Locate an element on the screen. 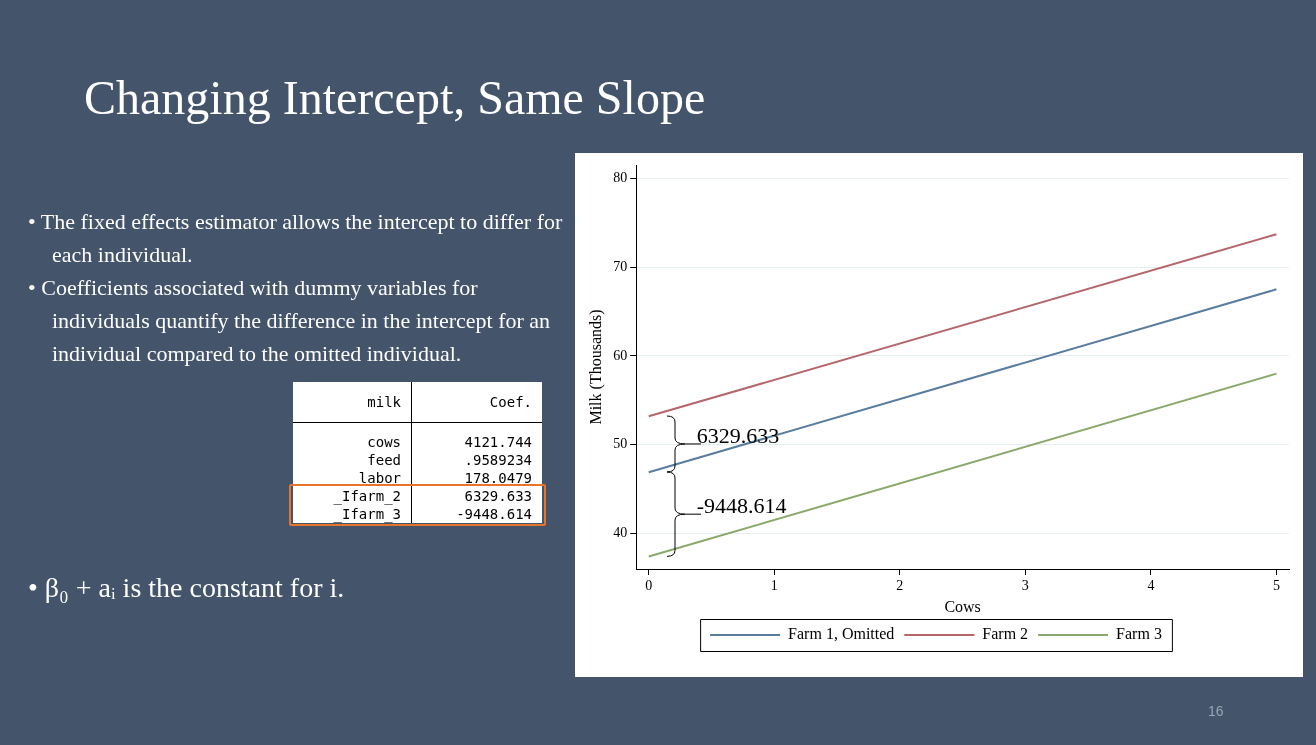  text: .9589234 is located at coordinates (476, 460).